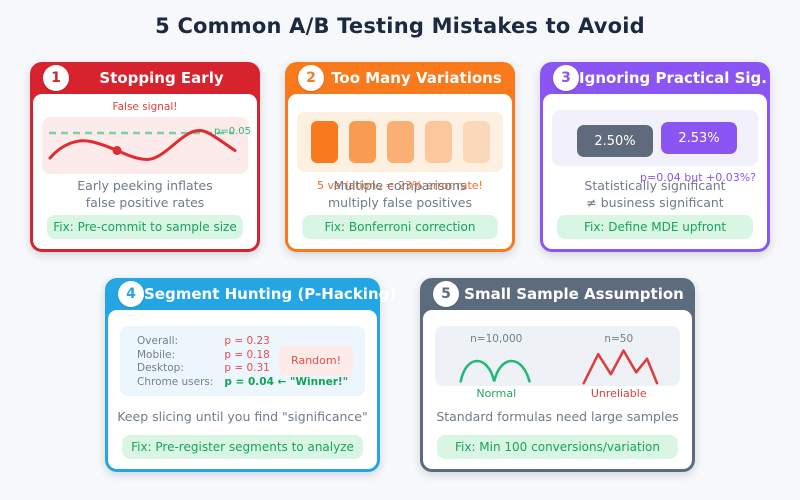  What do you see at coordinates (242, 447) in the screenshot?
I see `card4-fix-pill: Fix: Pre-register segments to analyze` at bounding box center [242, 447].